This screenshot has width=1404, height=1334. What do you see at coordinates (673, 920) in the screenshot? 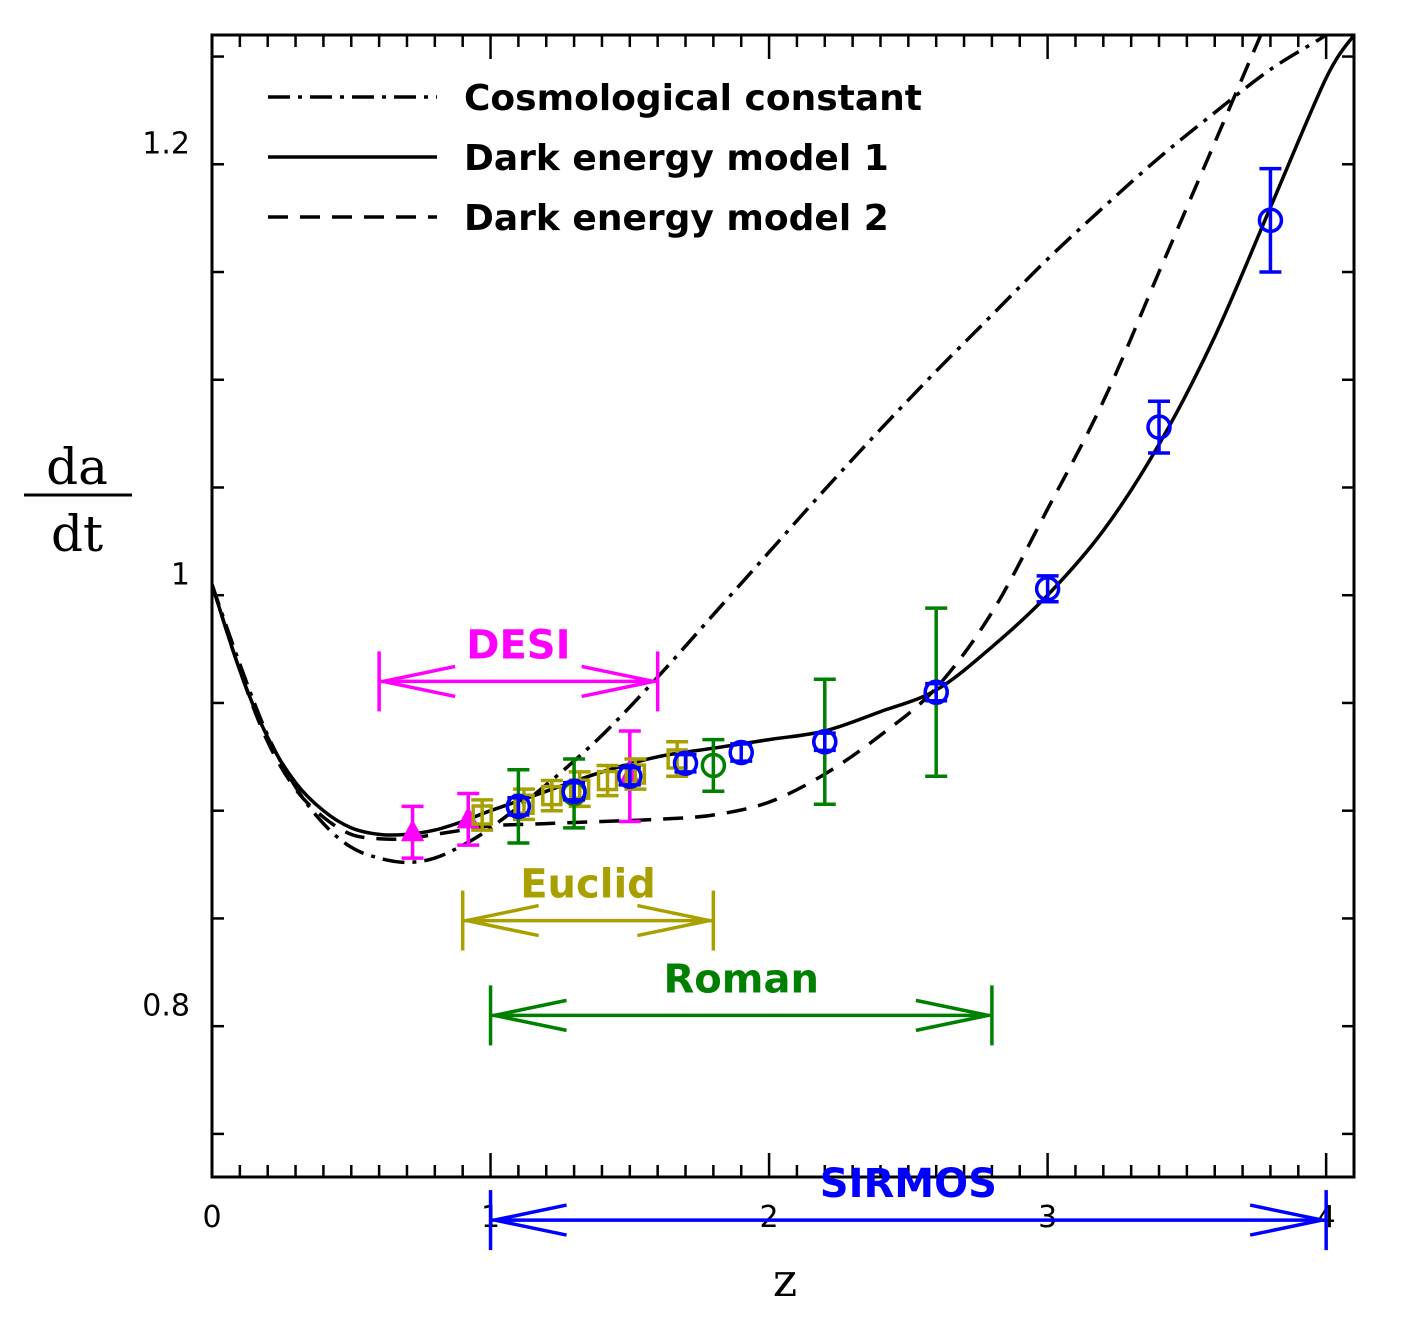
I see `euclid-range-right-arrowhead` at bounding box center [673, 920].